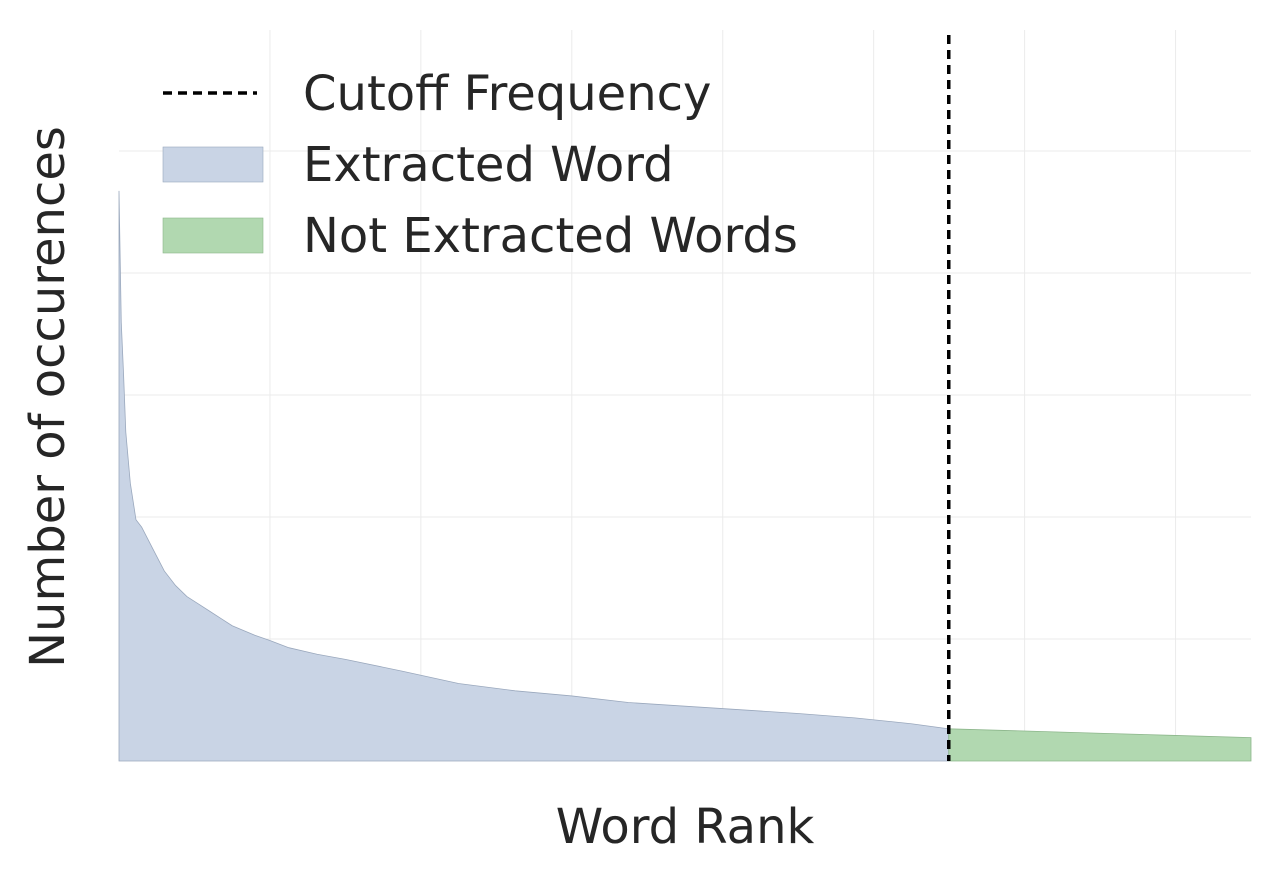 The image size is (1280, 880). I want to click on legend-extracted-label: Extracted Word, so click(488, 165).